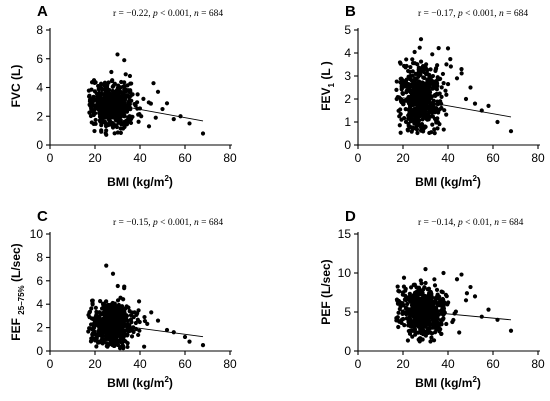 This screenshot has width=550, height=401. Describe the element at coordinates (347, 312) in the screenshot. I see `y-tick-label: 5` at that location.